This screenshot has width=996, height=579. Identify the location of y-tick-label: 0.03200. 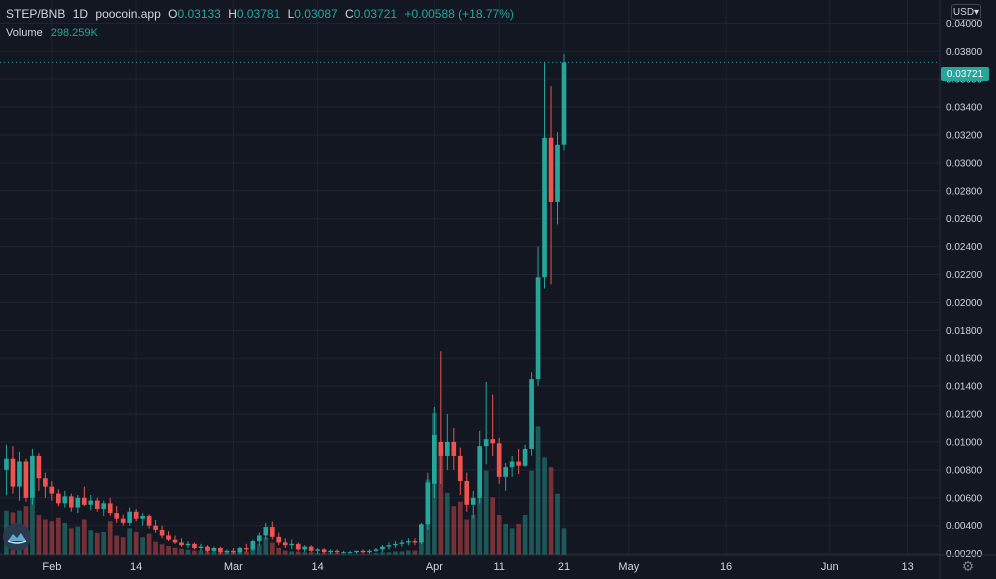
(964, 135).